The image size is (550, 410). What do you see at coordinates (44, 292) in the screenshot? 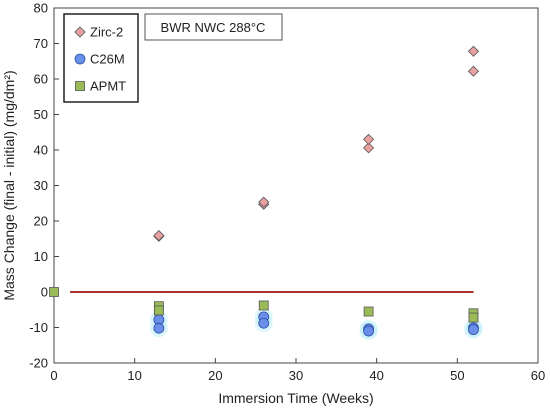
I see `y-tick-label: 0` at bounding box center [44, 292].